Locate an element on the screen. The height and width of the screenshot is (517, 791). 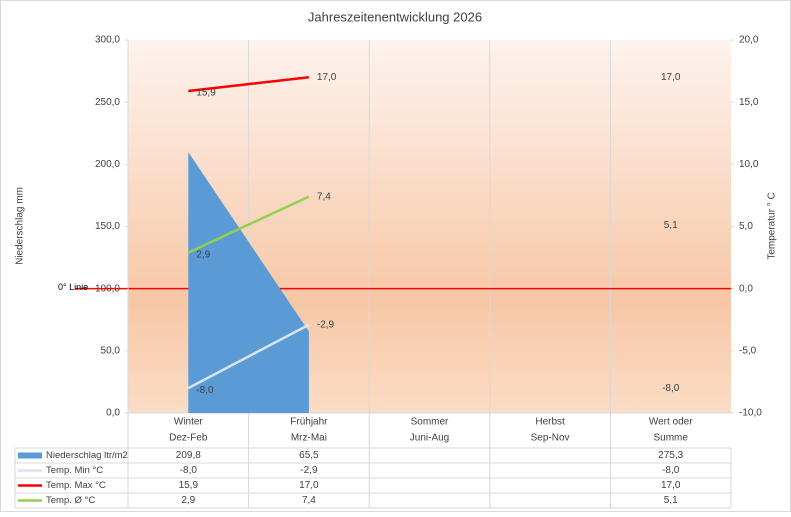
x-tick-label: Sep-Nov is located at coordinates (550, 438).